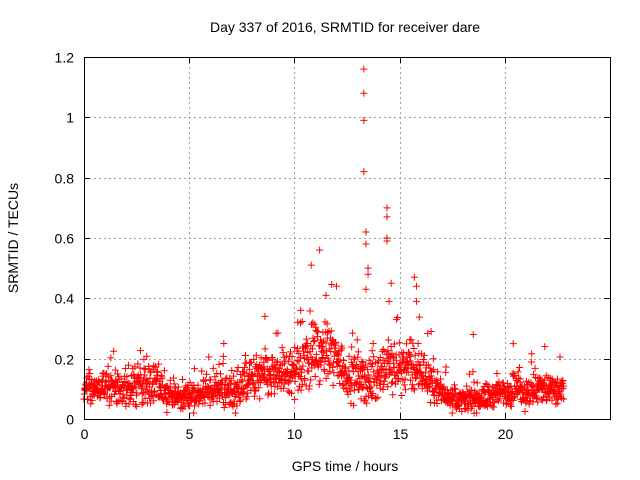 The width and height of the screenshot is (640, 480). What do you see at coordinates (70, 118) in the screenshot?
I see `y-tick-label: 1` at bounding box center [70, 118].